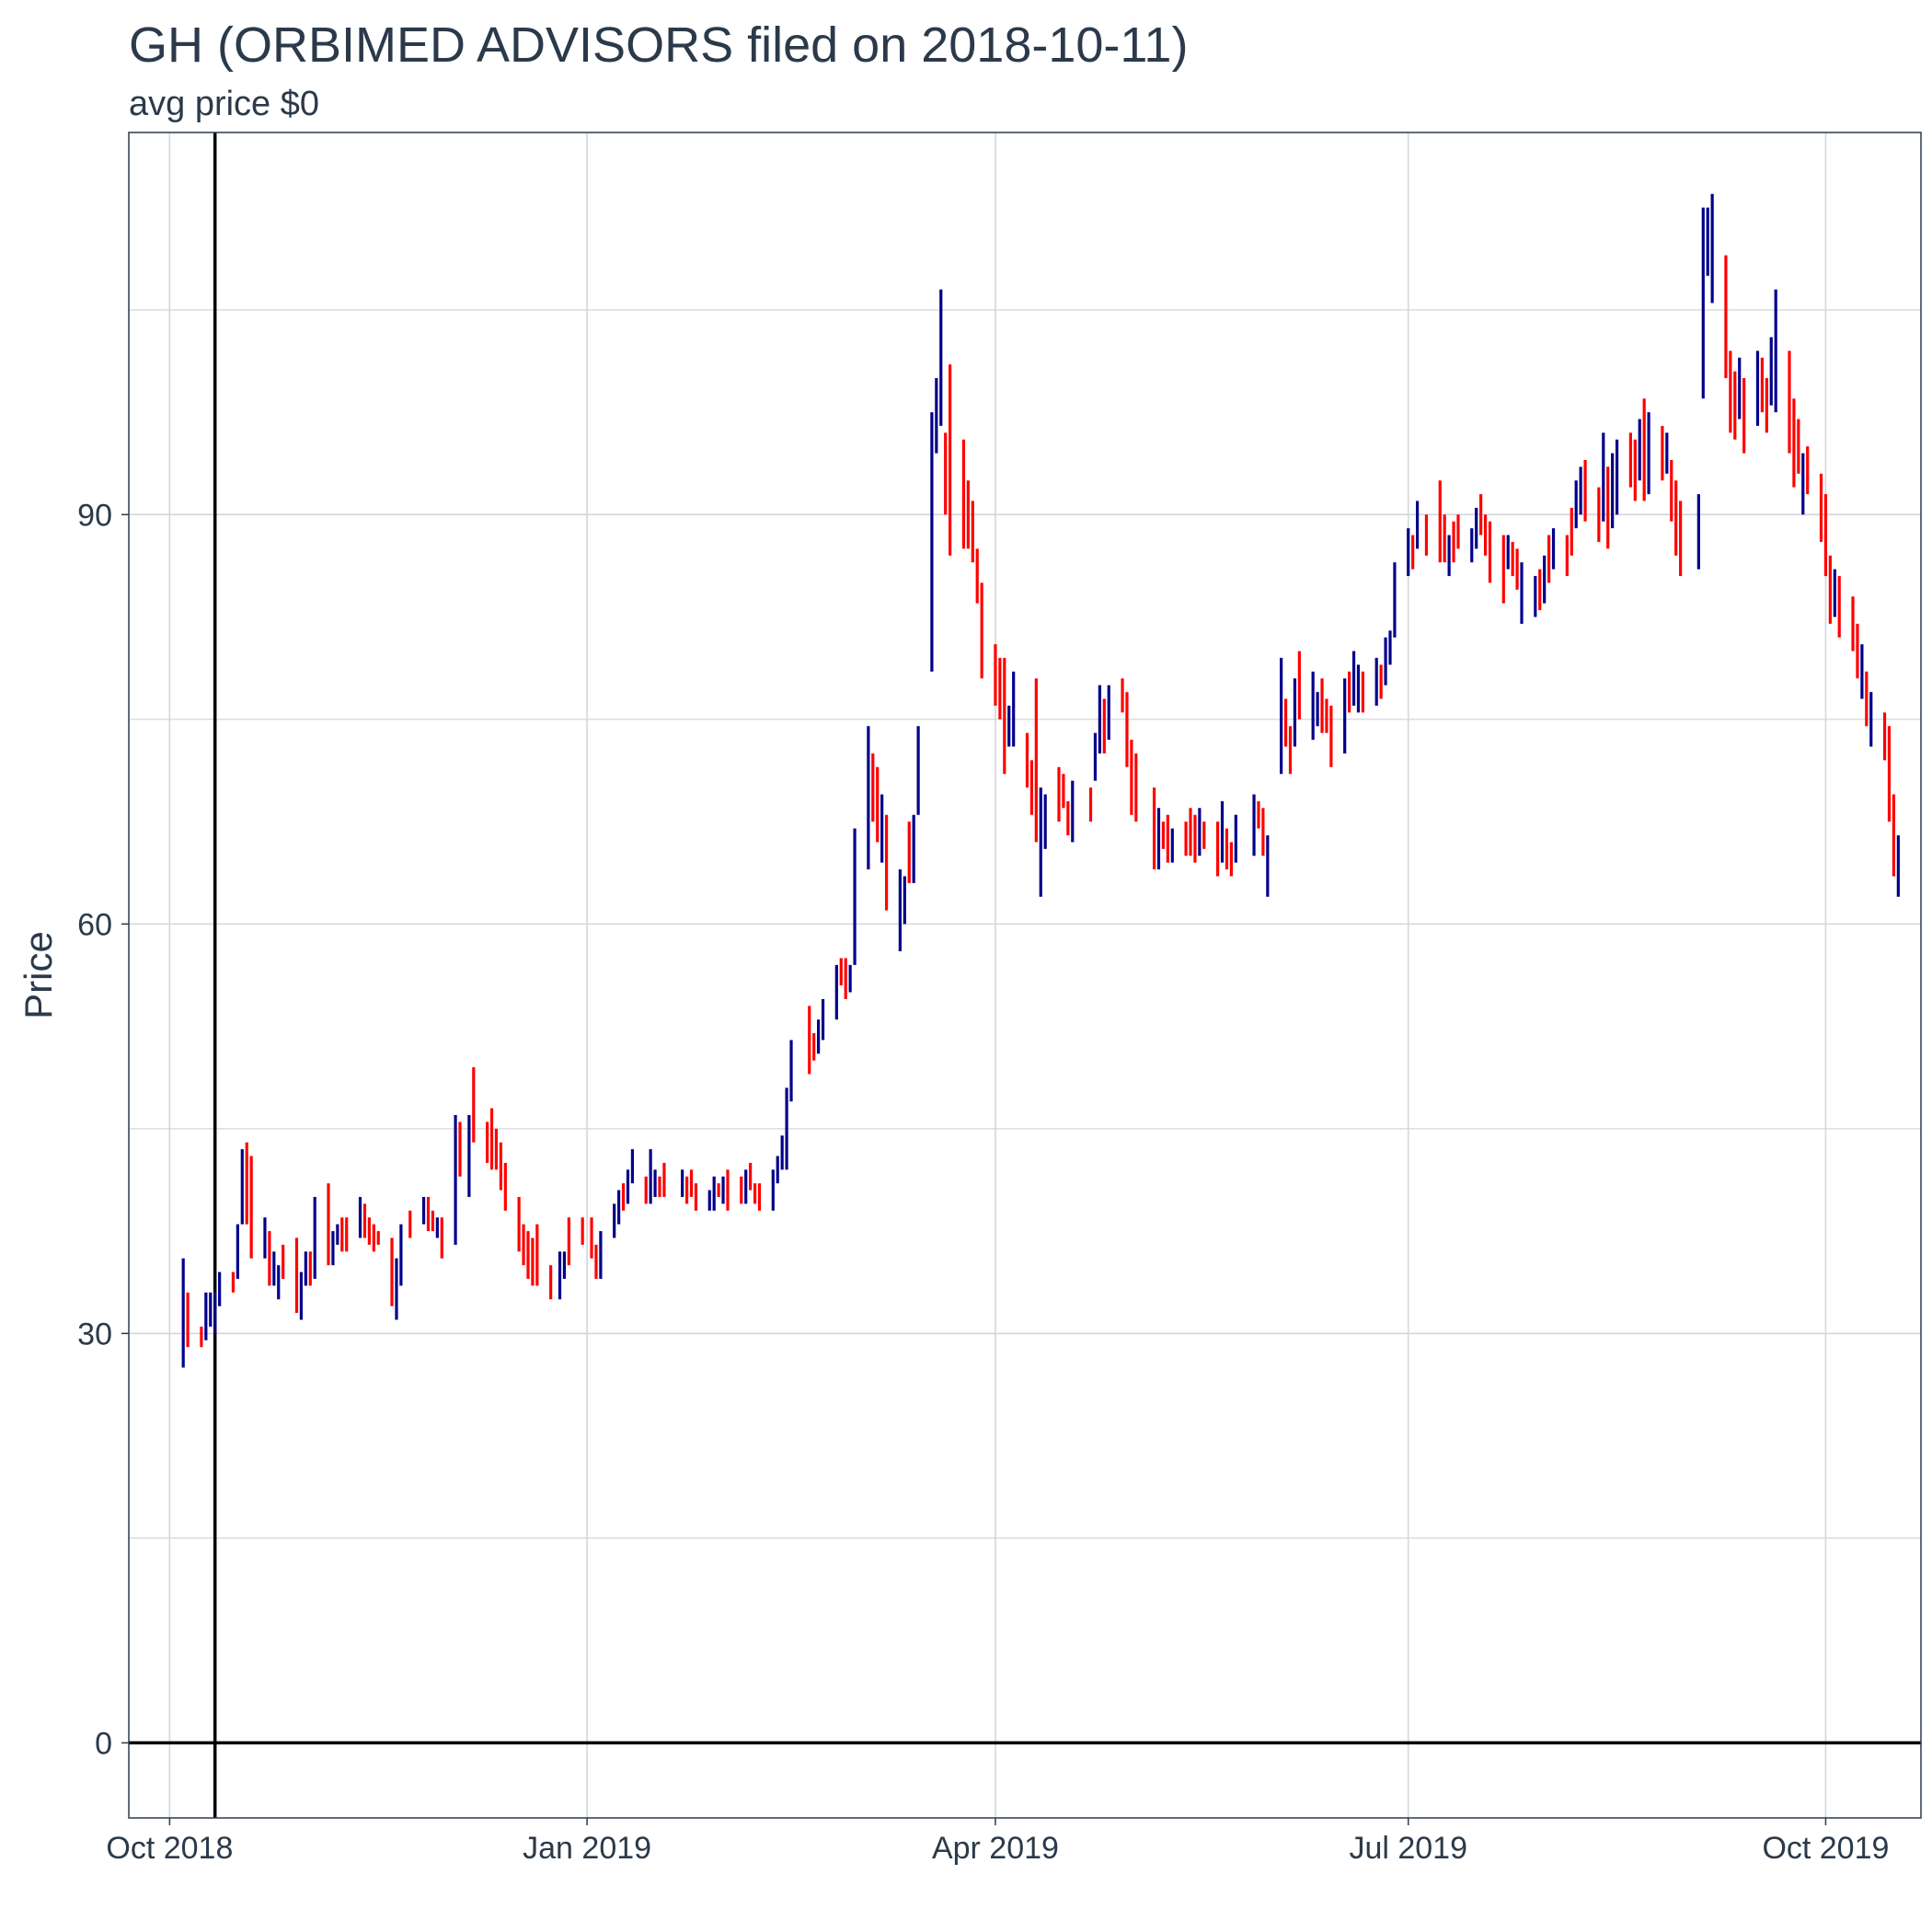  Describe the element at coordinates (1825, 1848) in the screenshot. I see `x-tick-label: Oct 2019` at that location.